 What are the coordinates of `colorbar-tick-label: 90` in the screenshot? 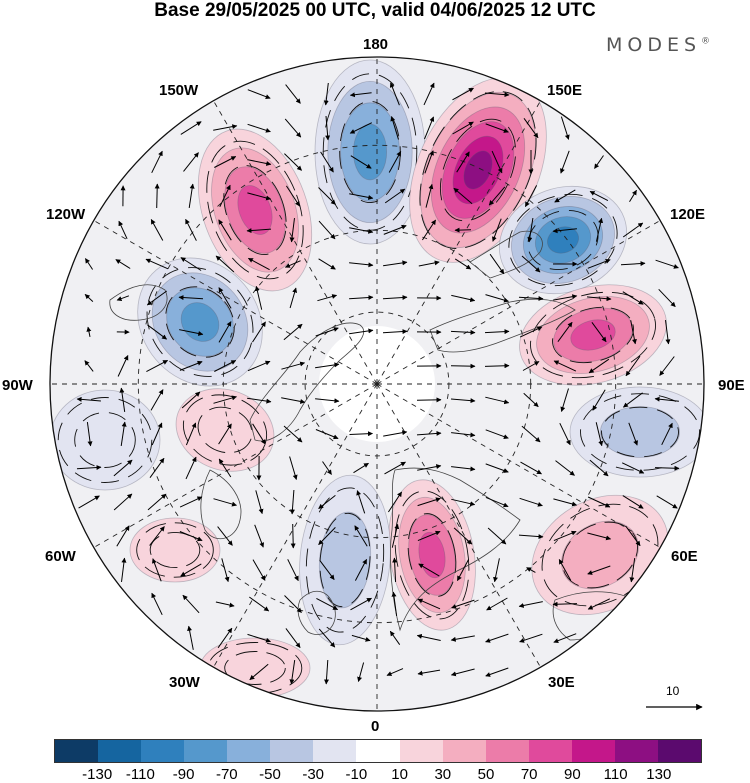 It's located at (572, 774).